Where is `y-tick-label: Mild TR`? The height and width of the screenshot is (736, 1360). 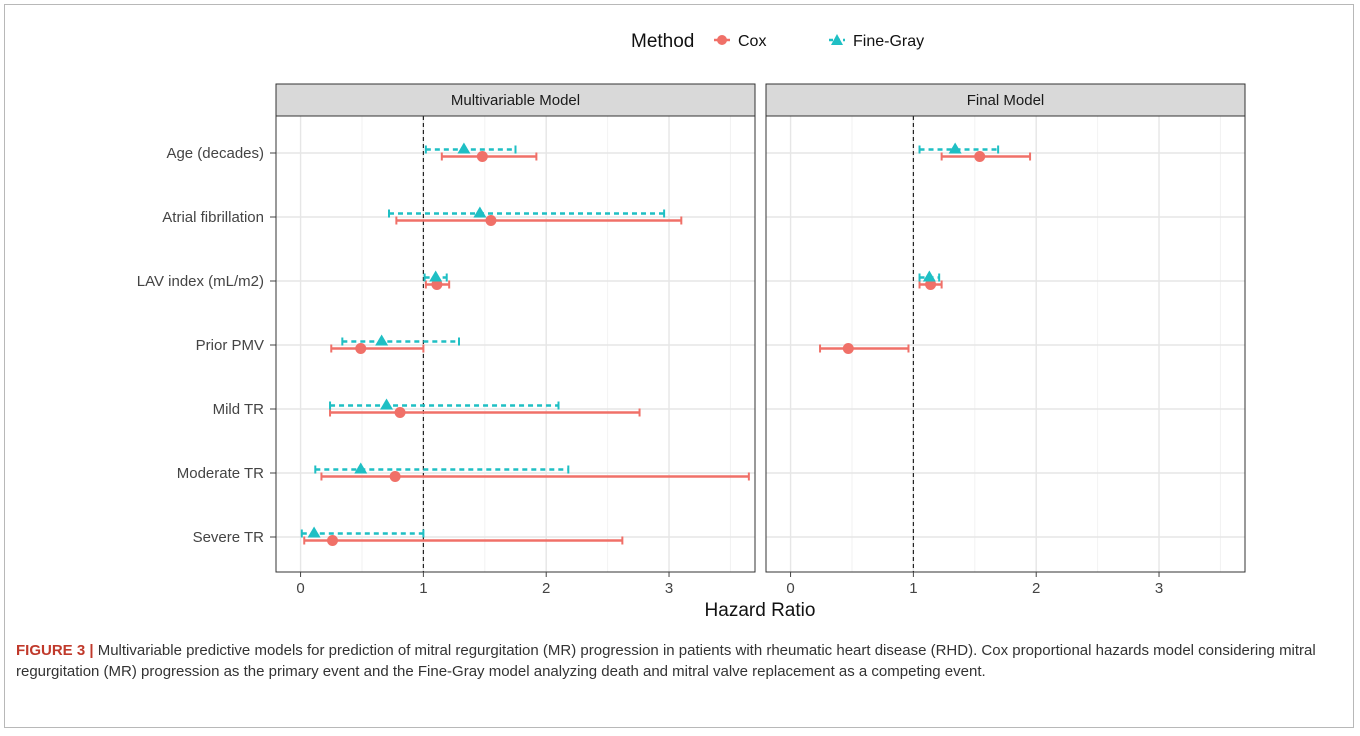 y-tick-label: Mild TR is located at coordinates (239, 409).